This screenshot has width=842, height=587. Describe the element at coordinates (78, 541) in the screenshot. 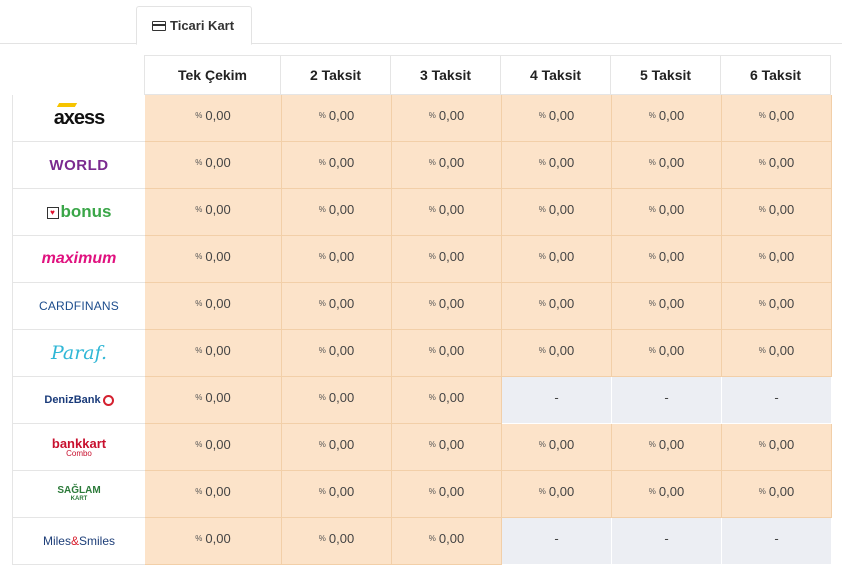

I see `bank-logo-cell: Miles&Smiles` at that location.